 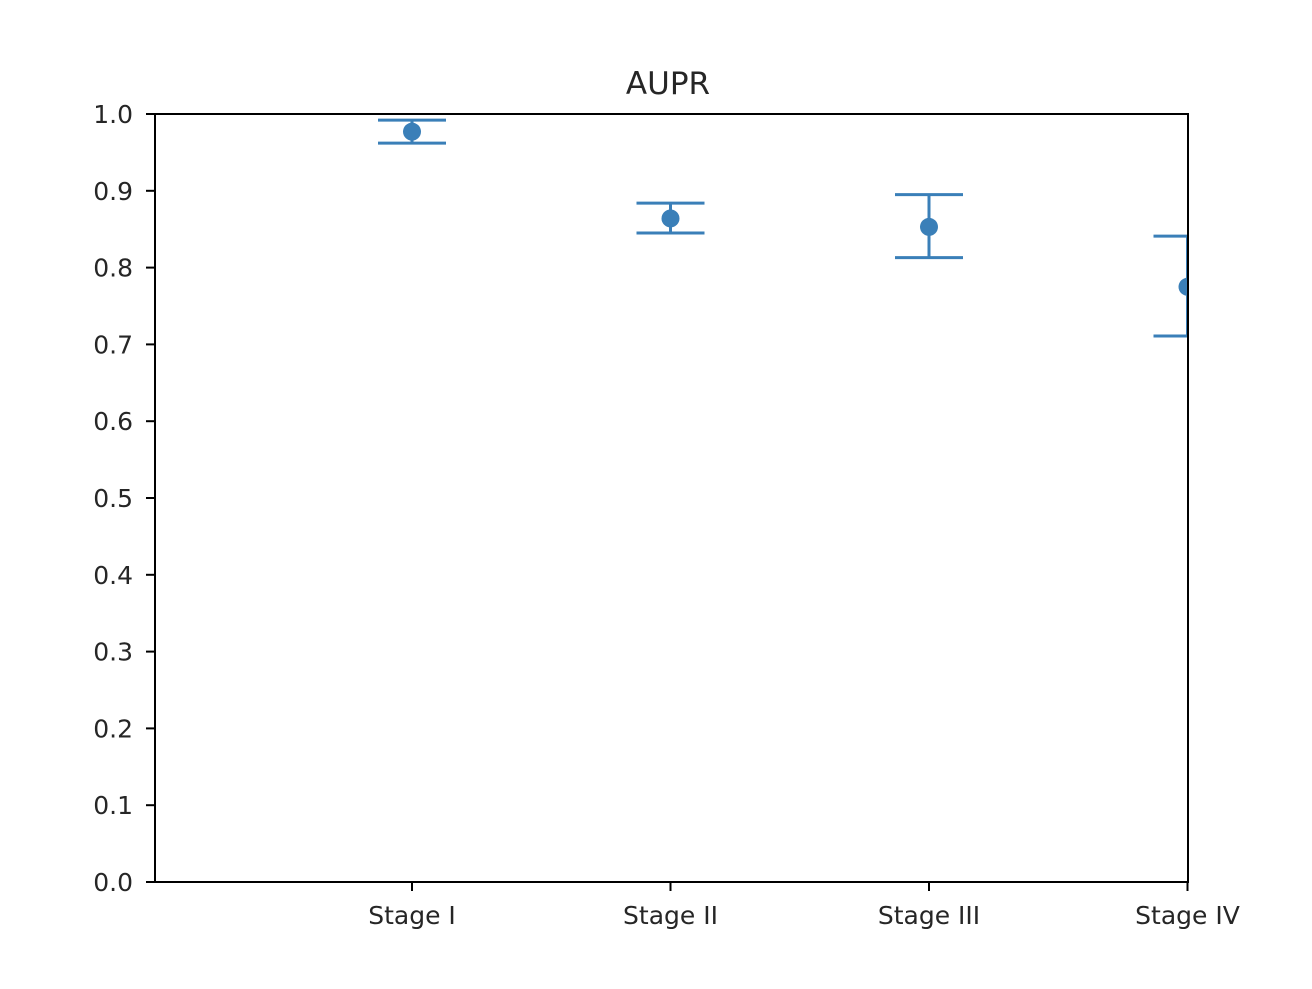 I want to click on y-tick-label-0: 0.0, so click(x=113, y=882).